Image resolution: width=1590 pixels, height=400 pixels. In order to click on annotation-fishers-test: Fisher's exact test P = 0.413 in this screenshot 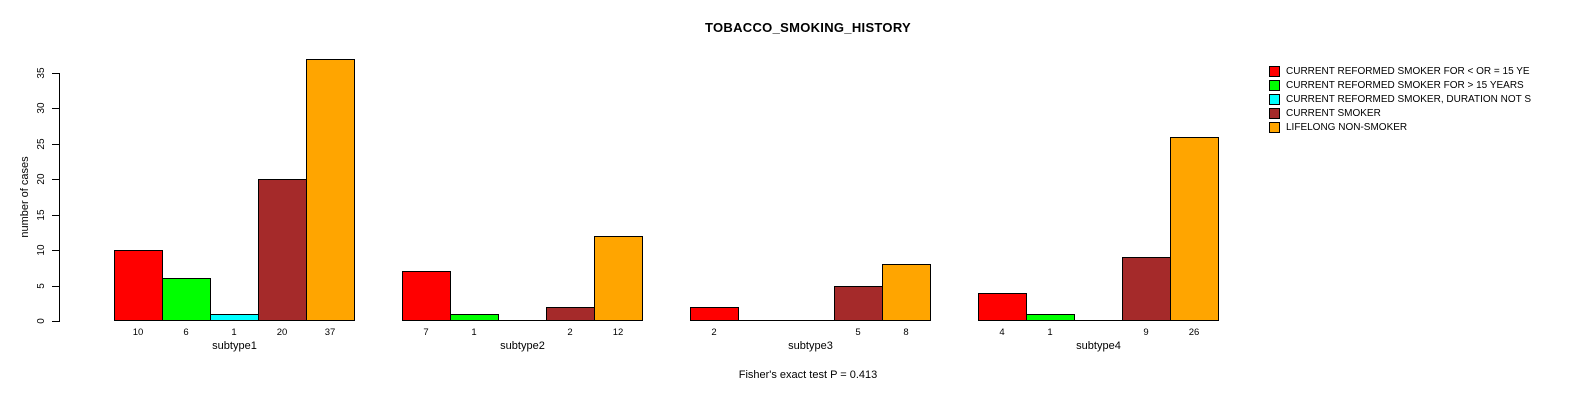, I will do `click(808, 375)`.